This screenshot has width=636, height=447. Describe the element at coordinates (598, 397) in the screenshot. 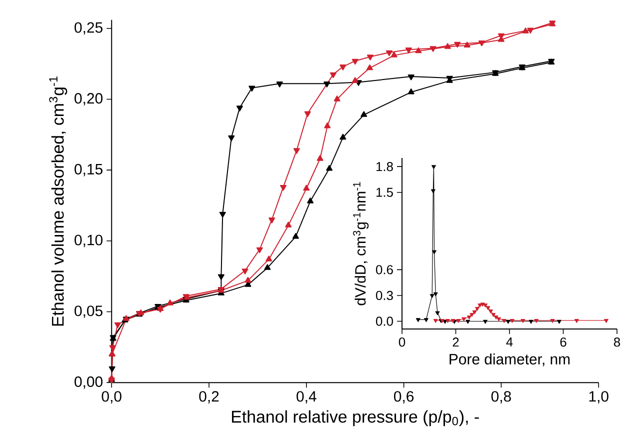

I see `x-tick-label: 1,0` at that location.